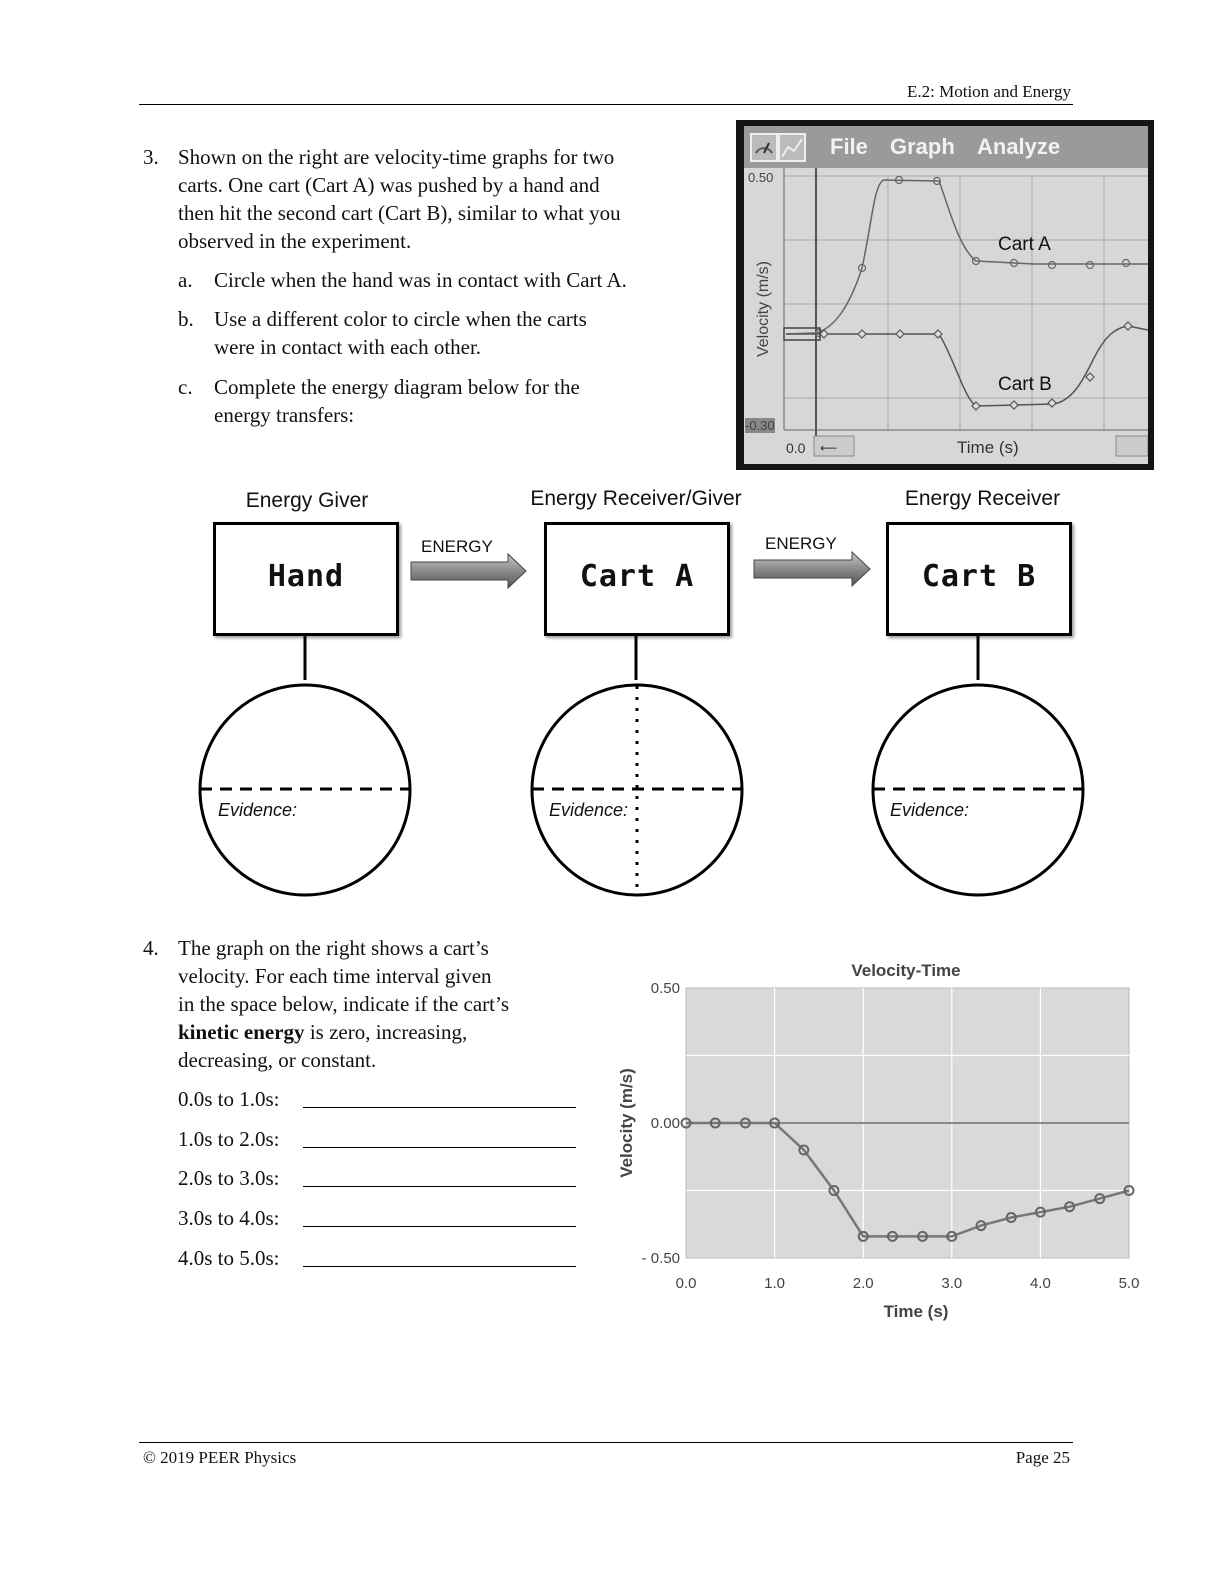  Describe the element at coordinates (863, 1283) in the screenshot. I see `x-tick-label: 2.0` at that location.